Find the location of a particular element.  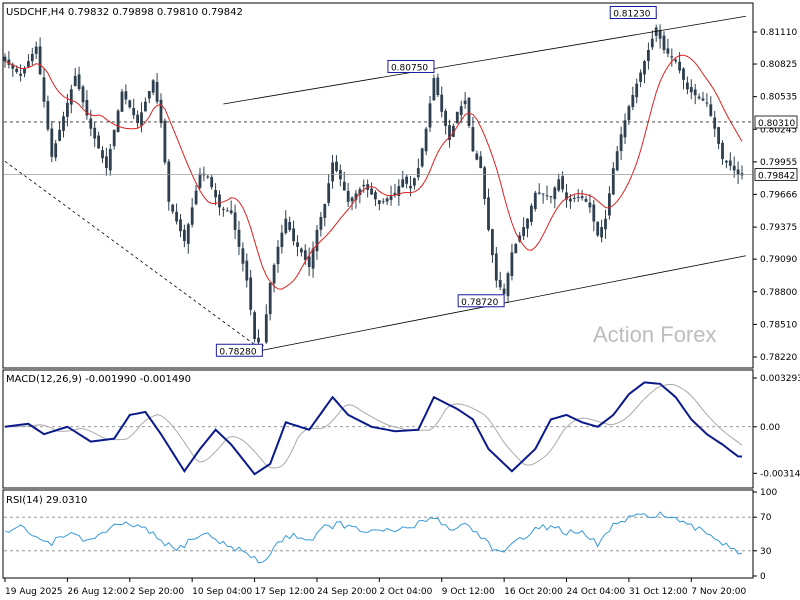

current-price-label-box is located at coordinates (776, 175).